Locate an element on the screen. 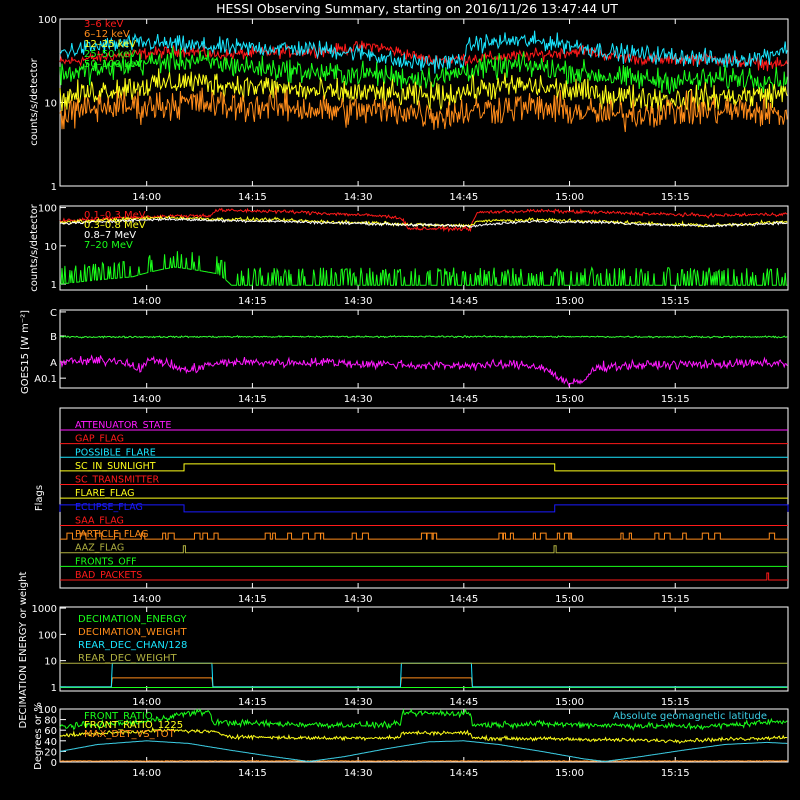 The height and width of the screenshot is (800, 800). legend-entry: 12–25 keV is located at coordinates (110, 44).